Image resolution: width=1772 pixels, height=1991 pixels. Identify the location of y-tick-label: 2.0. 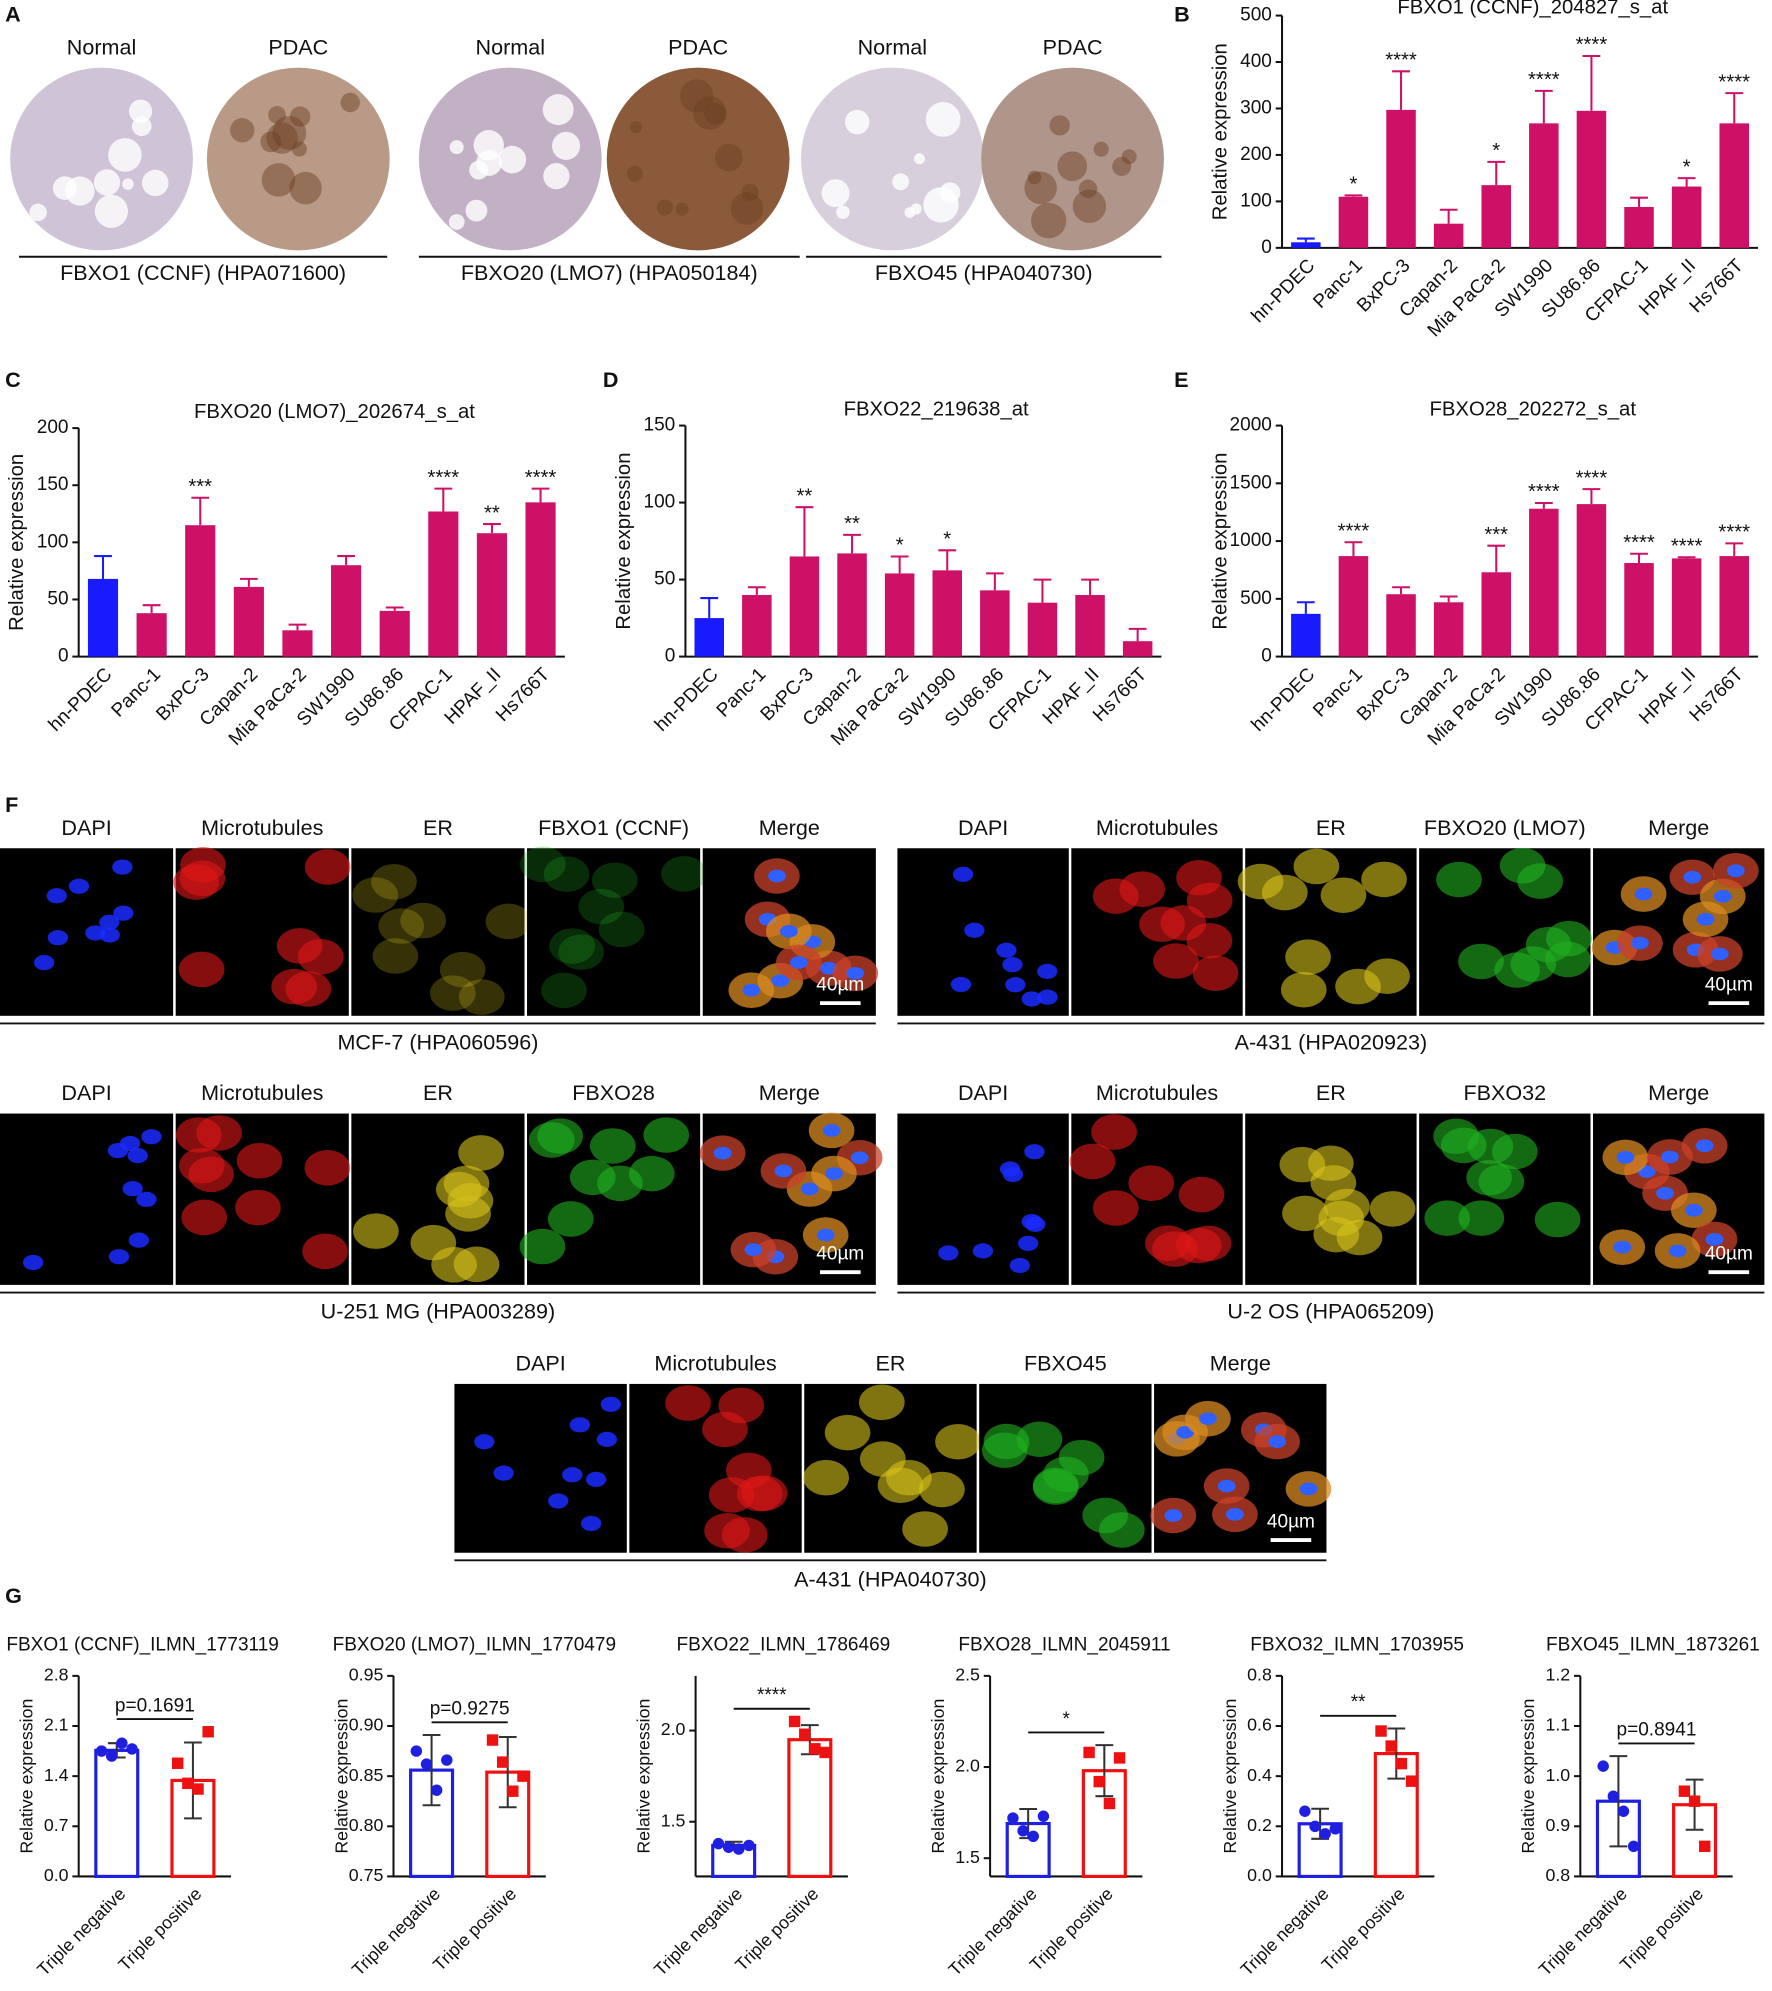
(967, 1766).